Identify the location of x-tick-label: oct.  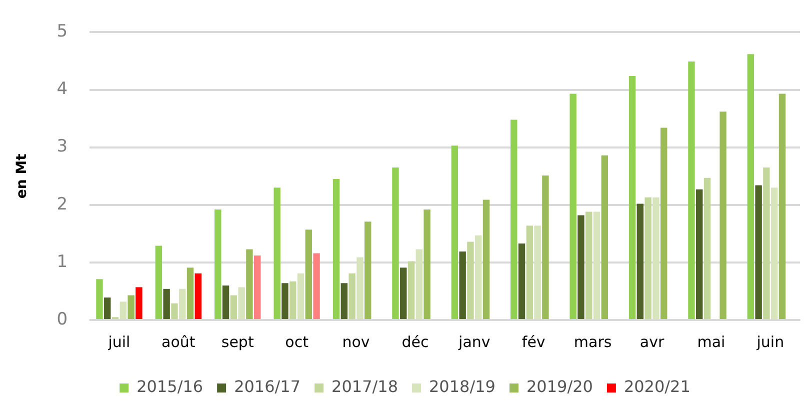
(297, 341).